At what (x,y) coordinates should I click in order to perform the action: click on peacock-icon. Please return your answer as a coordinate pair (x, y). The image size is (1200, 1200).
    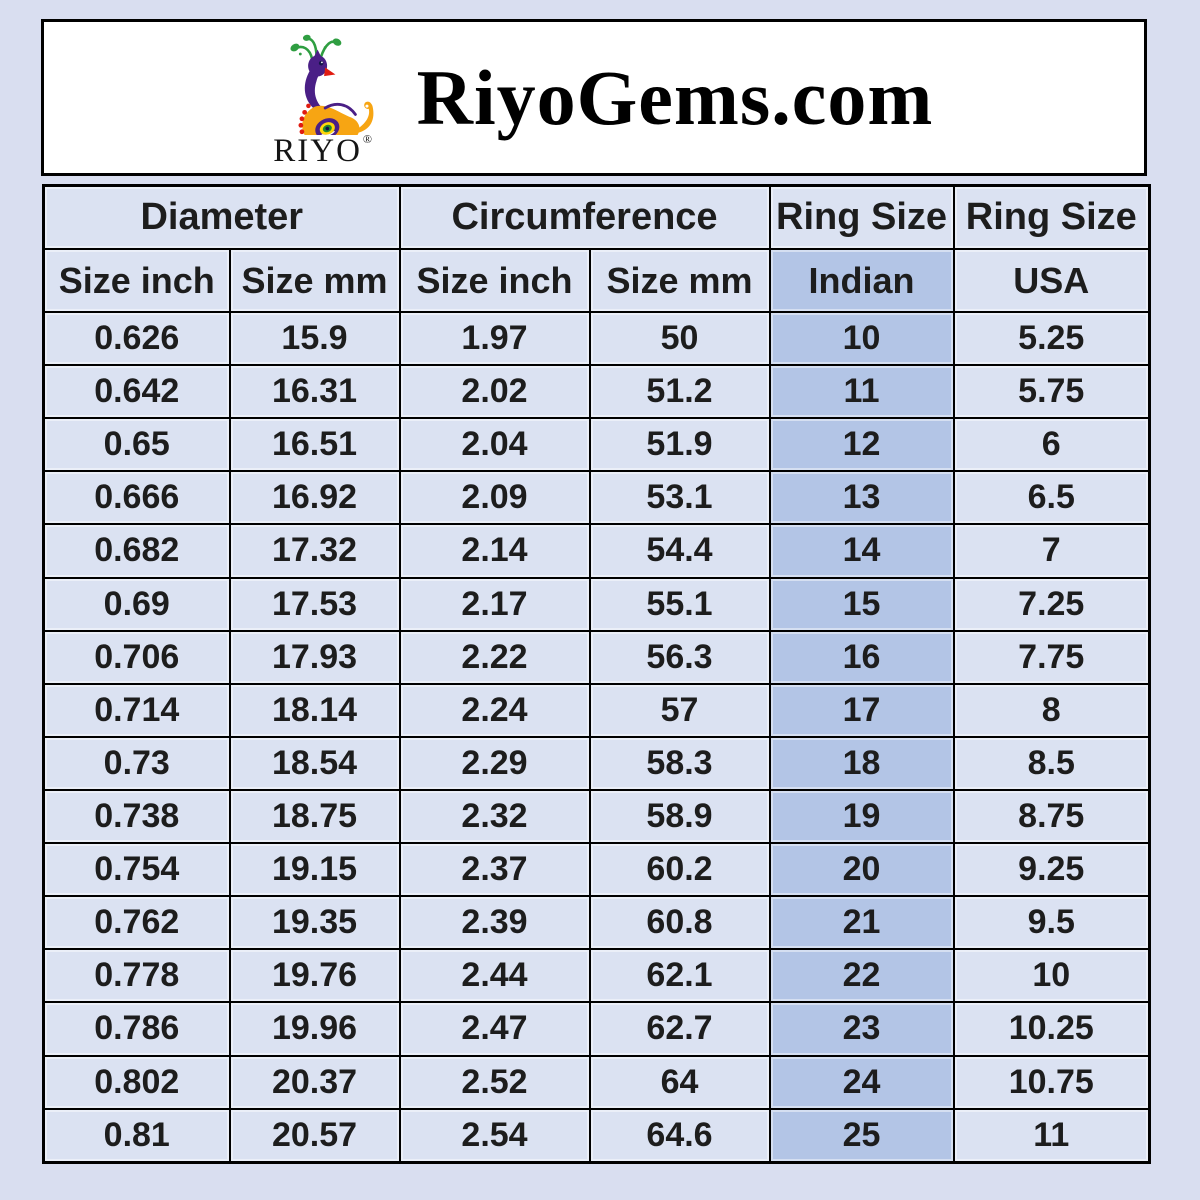
    Looking at the image, I should click on (332, 84).